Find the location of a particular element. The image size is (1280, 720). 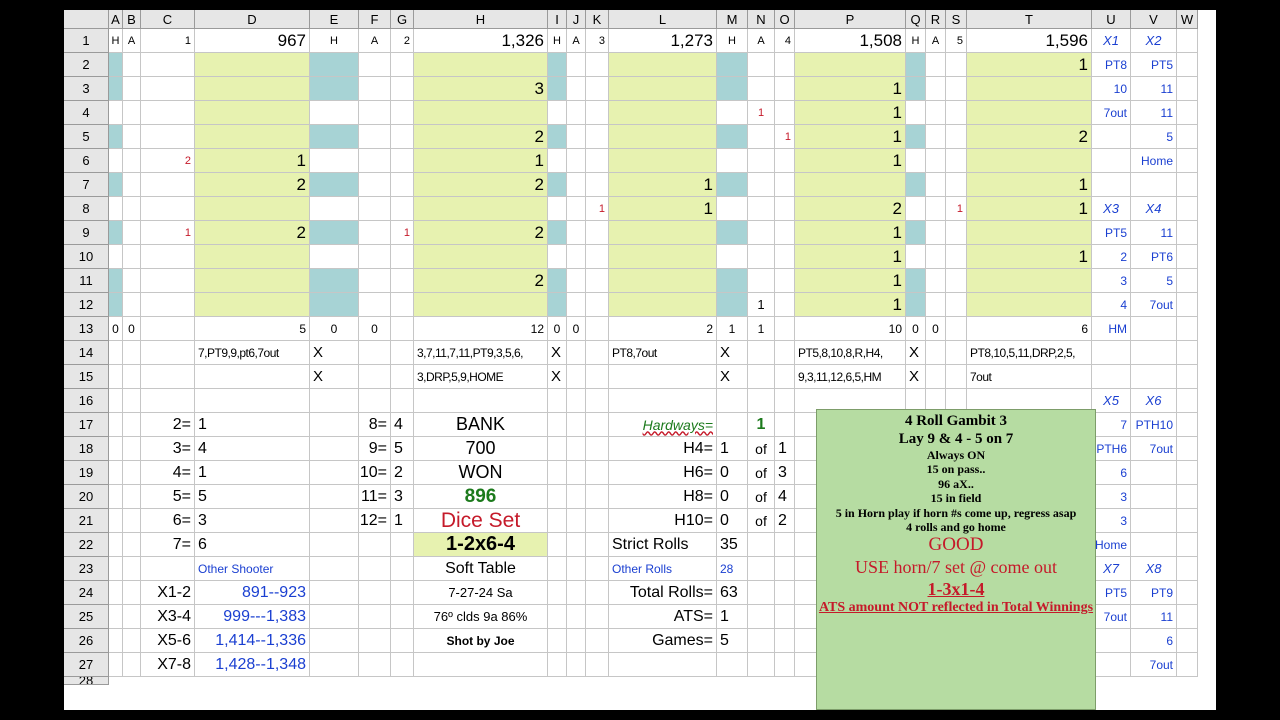

cell-b15 is located at coordinates (132, 377).